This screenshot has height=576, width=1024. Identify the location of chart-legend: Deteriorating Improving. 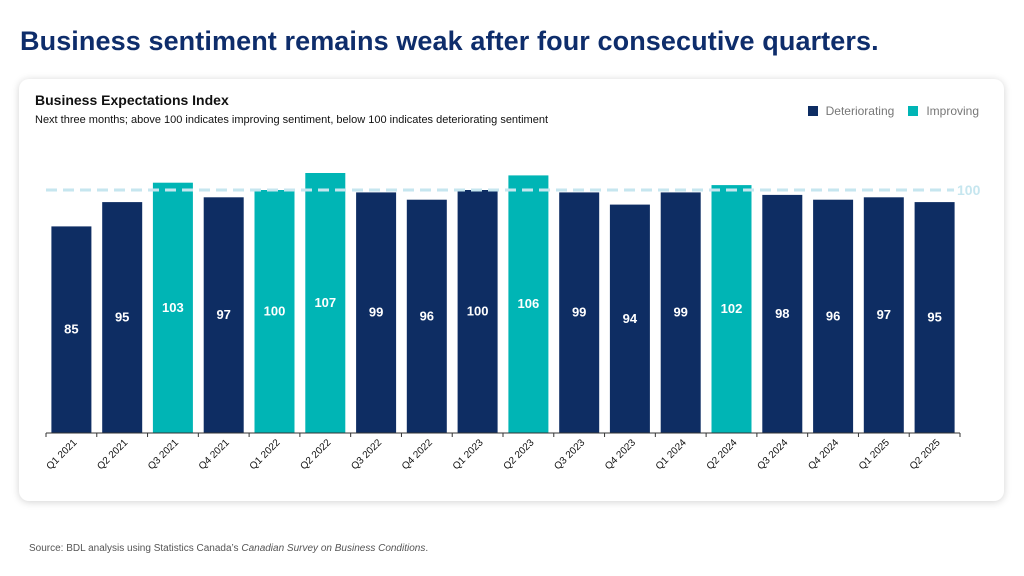
(886, 111).